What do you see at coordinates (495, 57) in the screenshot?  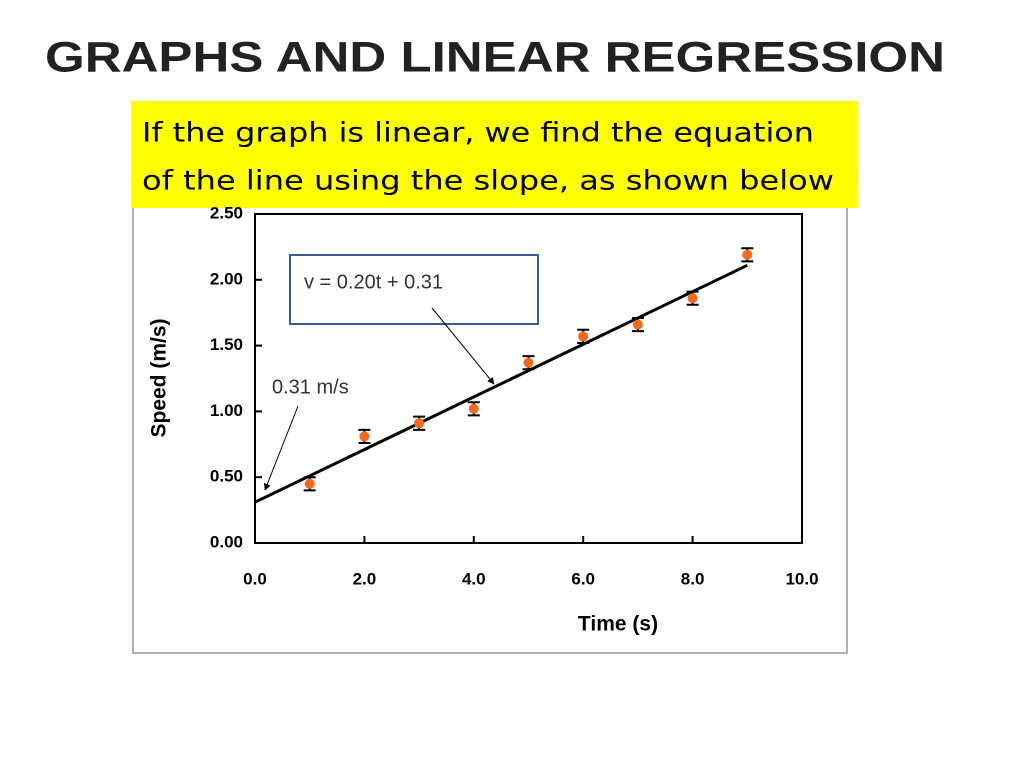 I see `slide-title: GRAPHS AND LINEAR REGRESSION` at bounding box center [495, 57].